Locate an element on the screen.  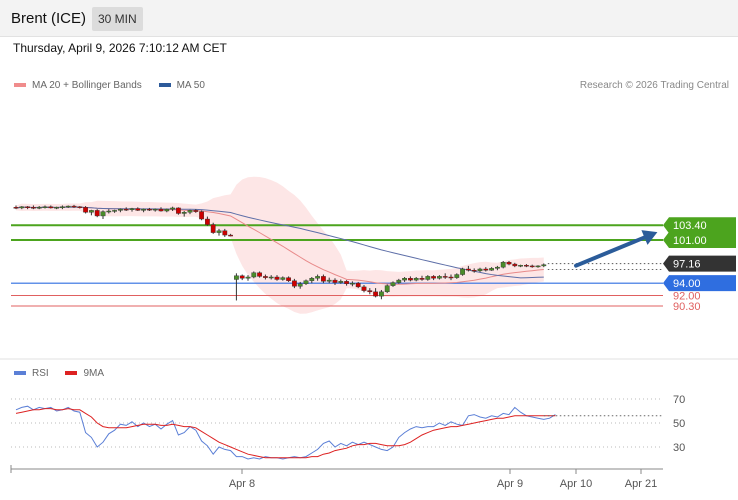
header-bar: Brent (ICE) 30 MIN is located at coordinates (369, 18).